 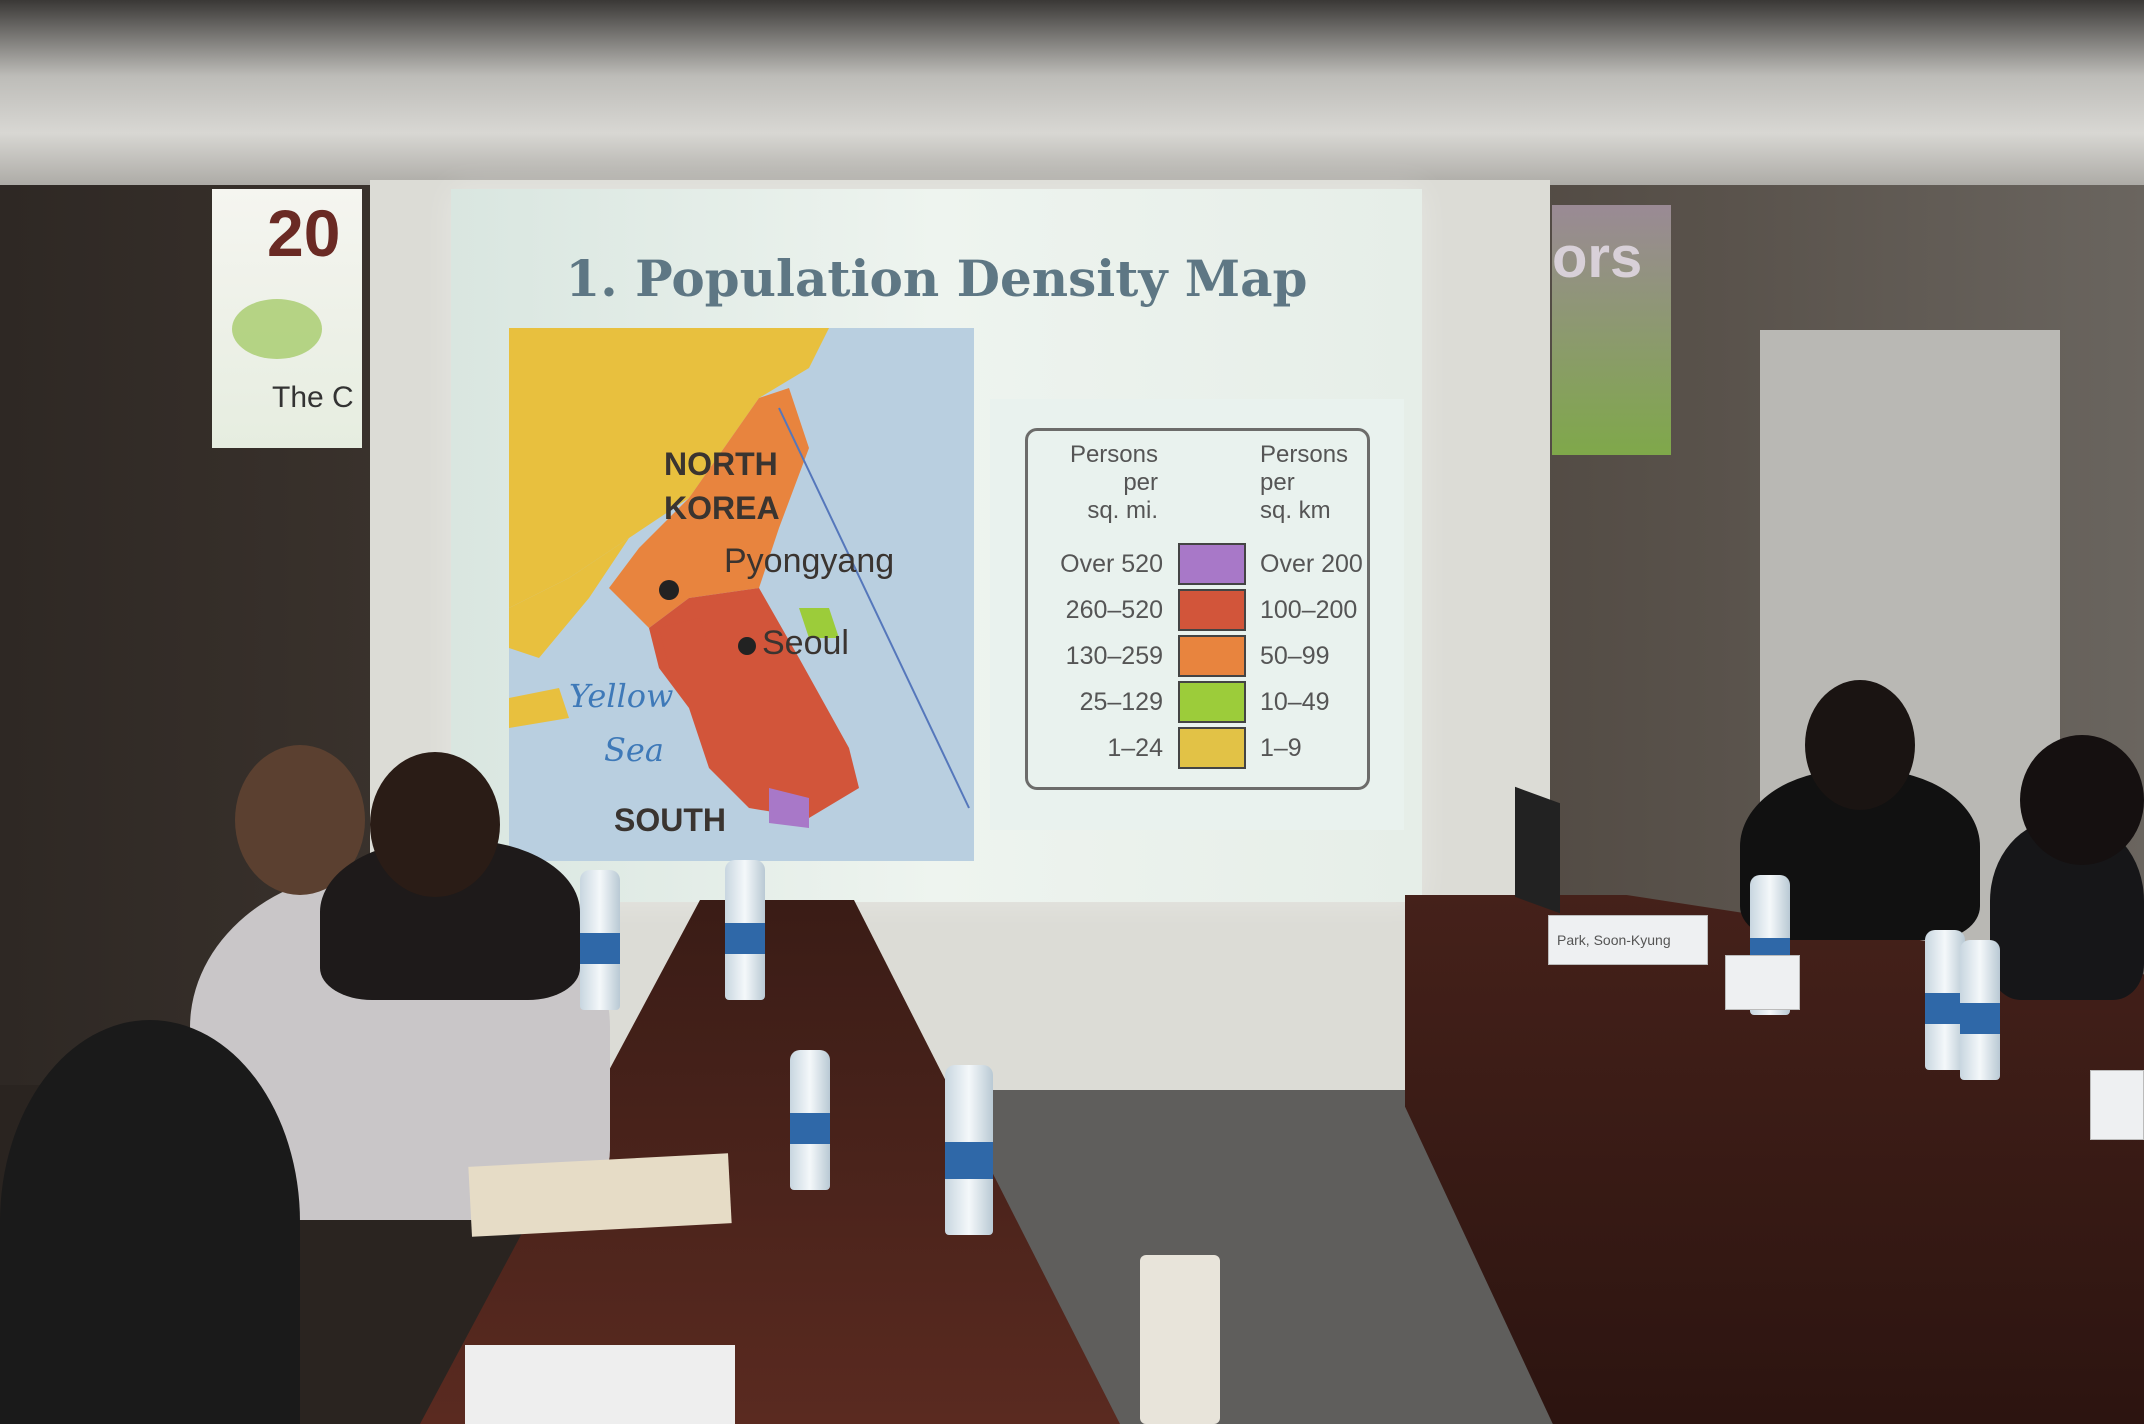 I want to click on paper-cup, so click(x=1180, y=1339).